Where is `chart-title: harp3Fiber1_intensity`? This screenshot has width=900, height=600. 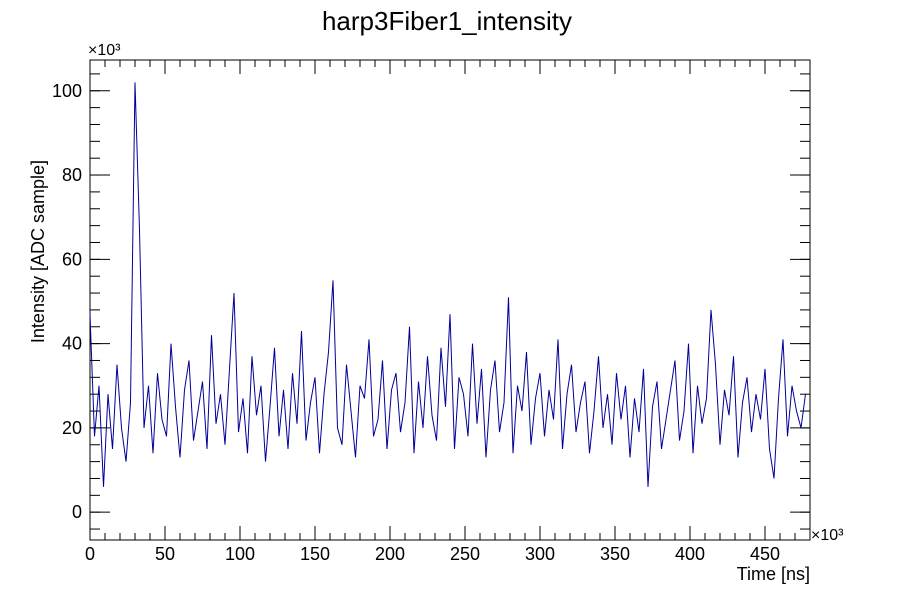
chart-title: harp3Fiber1_intensity is located at coordinates (447, 21).